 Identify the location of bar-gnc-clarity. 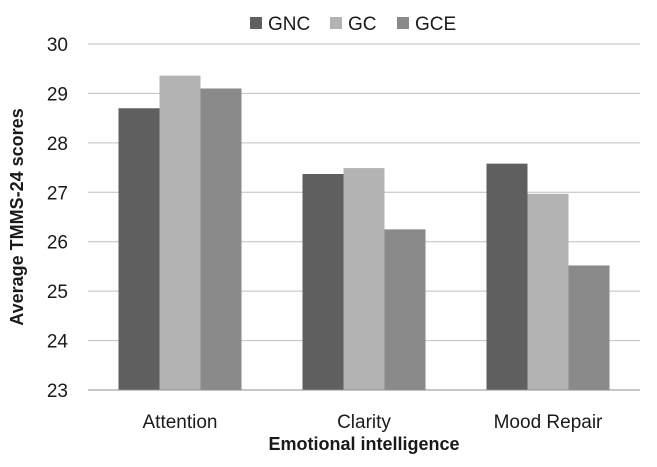
(323, 281).